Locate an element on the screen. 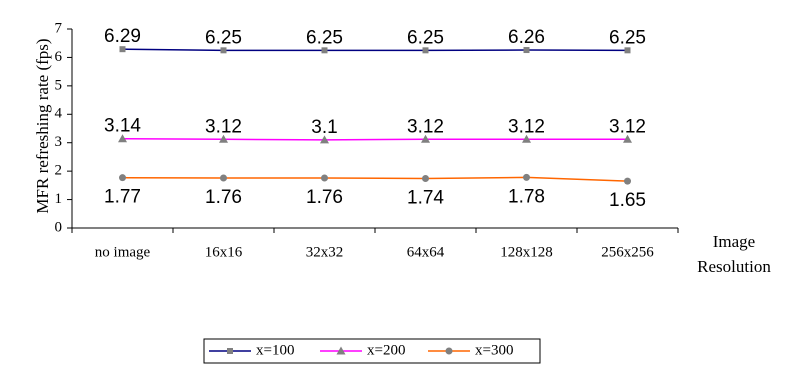 The height and width of the screenshot is (367, 785). legend-label: x=300 is located at coordinates (494, 350).